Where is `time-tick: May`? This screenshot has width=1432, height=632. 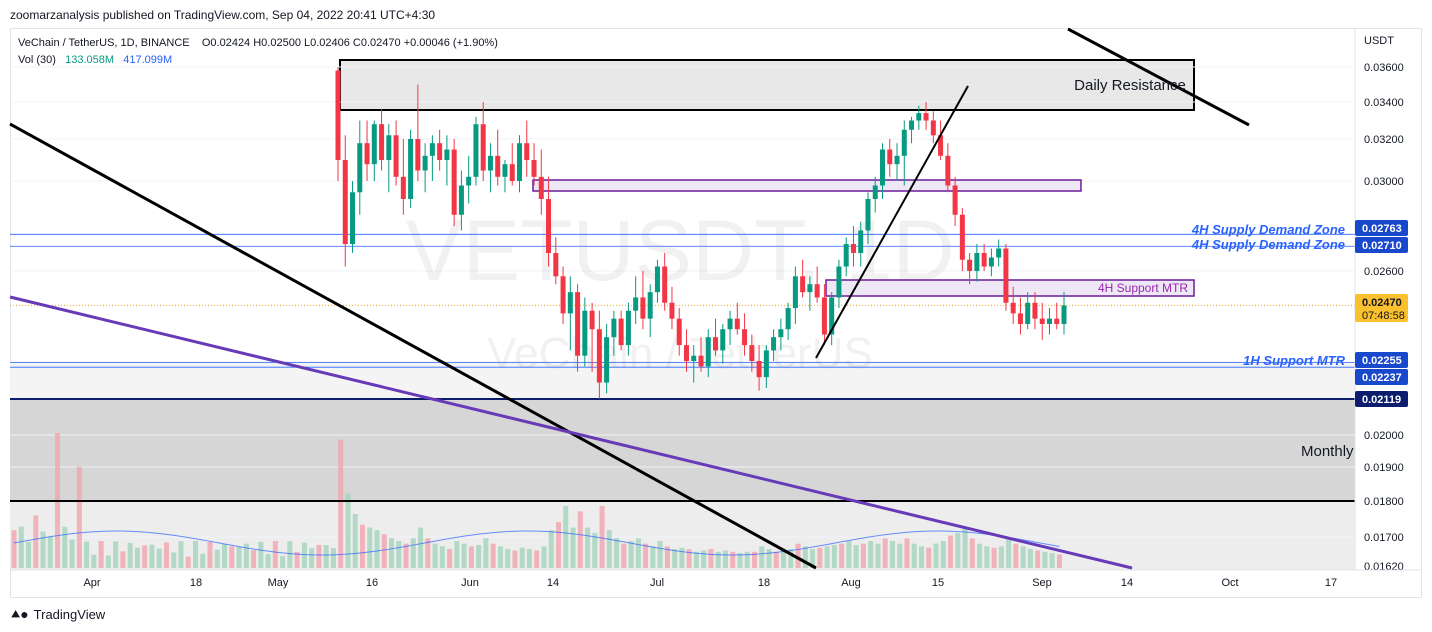
time-tick: May is located at coordinates (278, 583).